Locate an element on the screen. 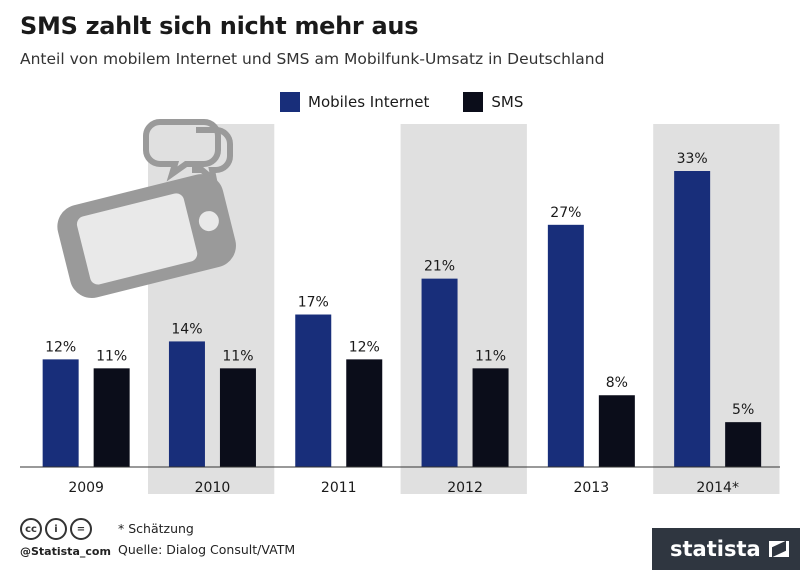 The image size is (800, 570). x-tick-label: 2009 is located at coordinates (86, 488).